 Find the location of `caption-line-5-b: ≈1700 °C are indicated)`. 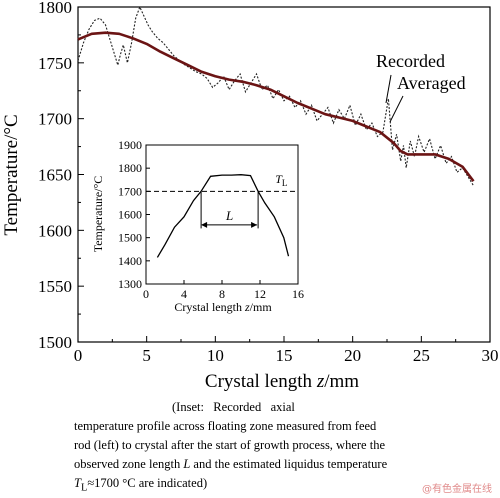

caption-line-5-b: ≈1700 °C are indicated) is located at coordinates (147, 483).